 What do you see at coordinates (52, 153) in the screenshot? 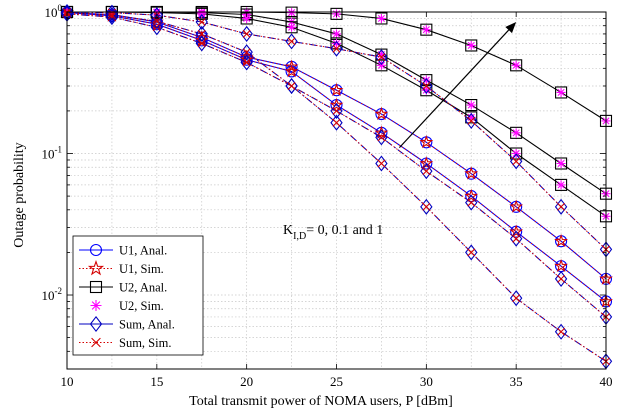
I see `y-tick-label: 10⁻¹` at bounding box center [52, 153].